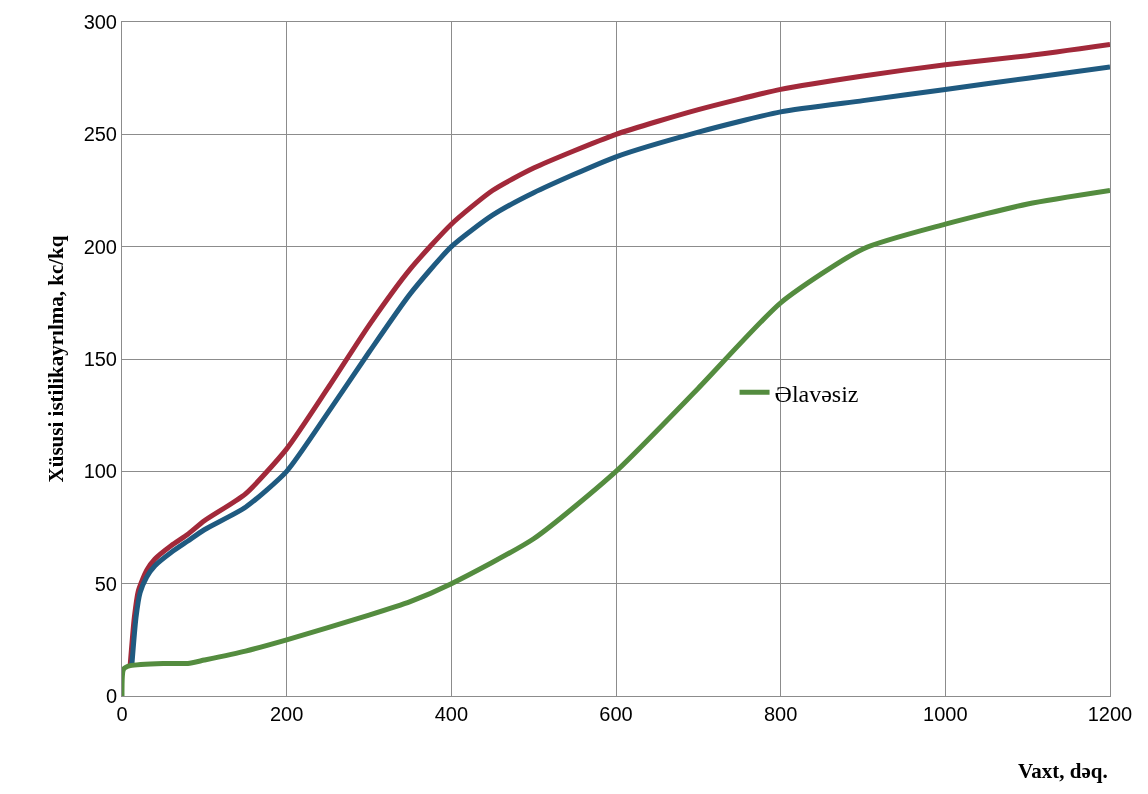 The image size is (1148, 794). What do you see at coordinates (100, 22) in the screenshot?
I see `y-tick-label: 300` at bounding box center [100, 22].